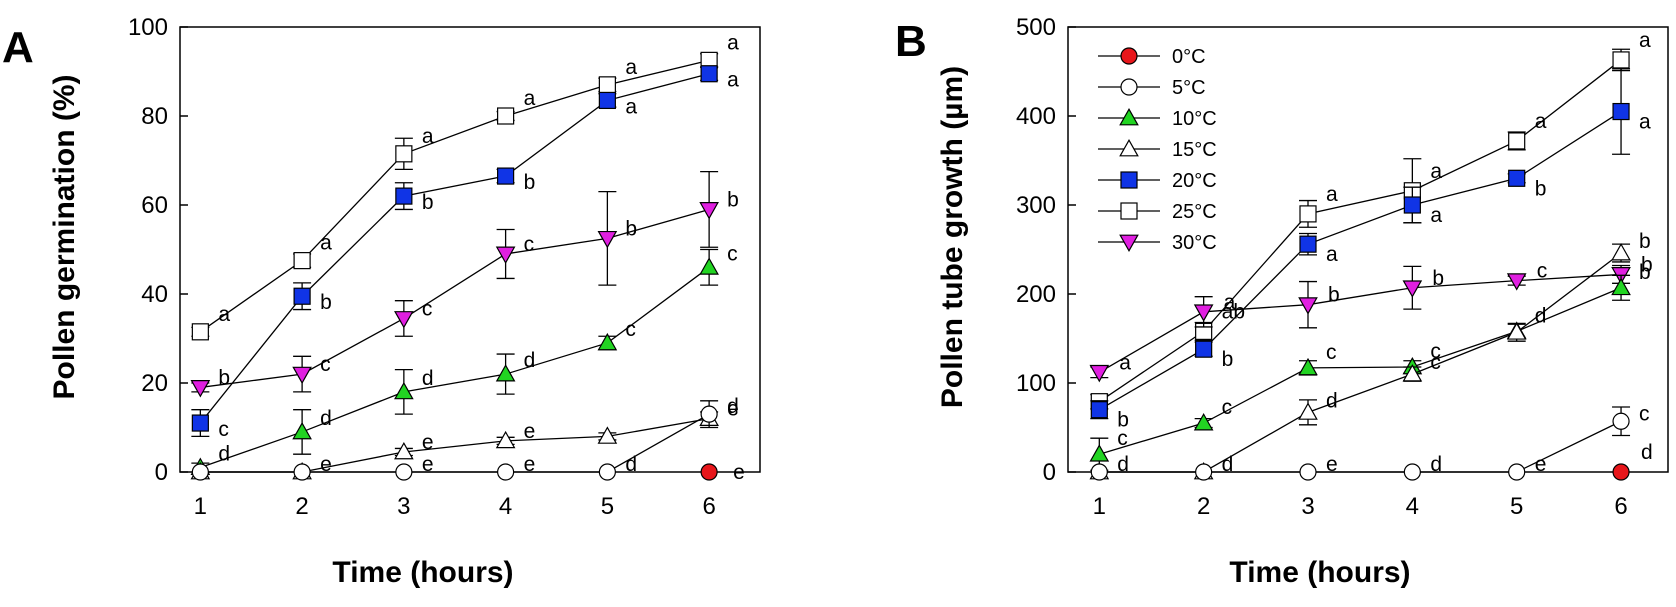  What do you see at coordinates (154, 116) in the screenshot?
I see `y-tick-label: 80` at bounding box center [154, 116].